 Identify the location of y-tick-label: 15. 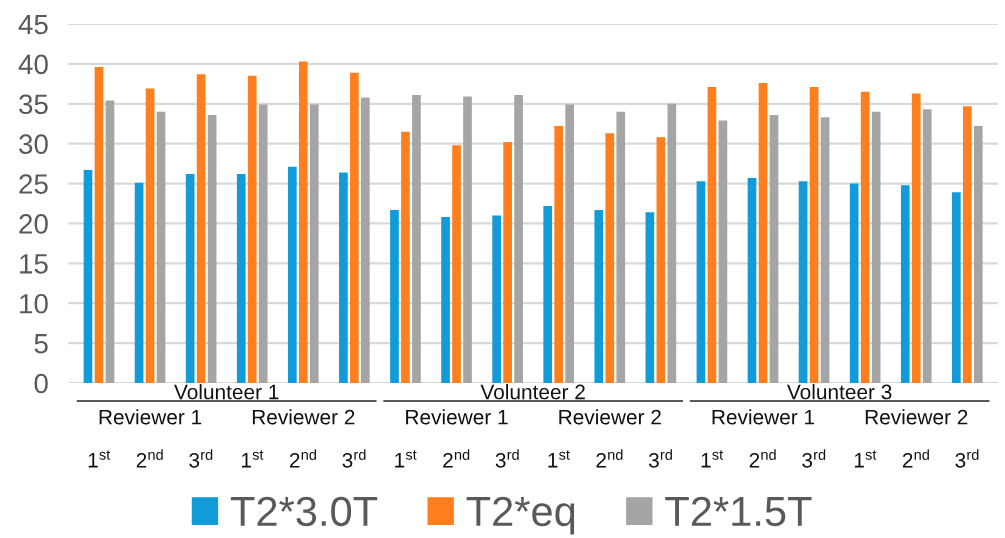
(34, 264).